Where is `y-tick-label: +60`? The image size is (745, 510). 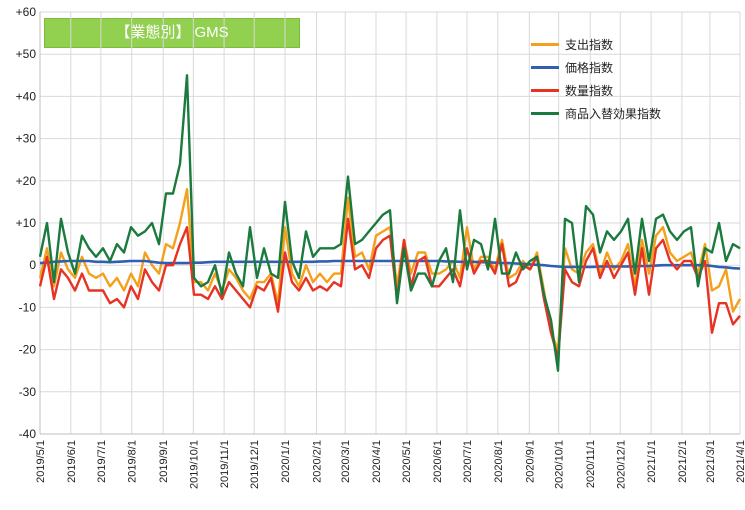
y-tick-label: +60 is located at coordinates (26, 12).